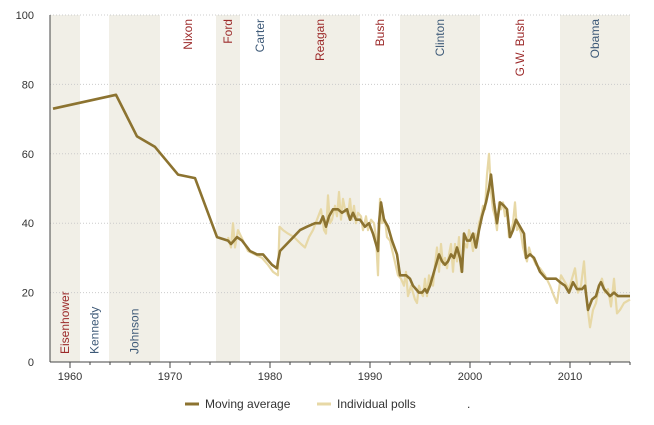  Describe the element at coordinates (25, 16) in the screenshot. I see `y-tick-label-100: 100` at that location.